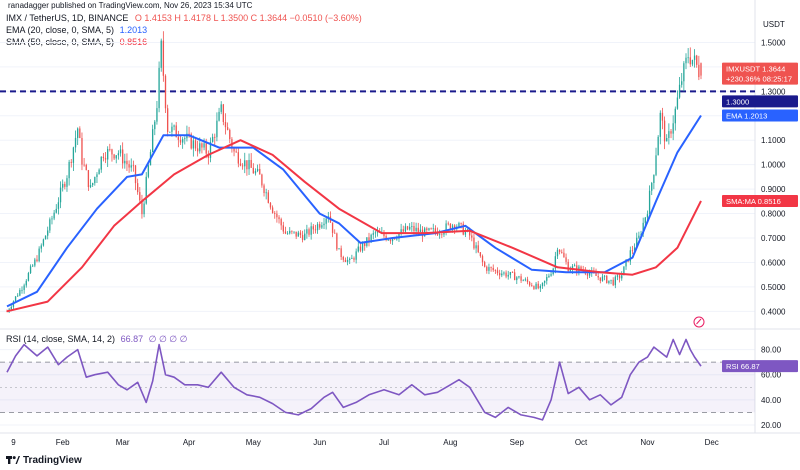 This screenshot has width=800, height=470. What do you see at coordinates (52, 460) in the screenshot?
I see `footer-brand: TradingView` at bounding box center [52, 460].